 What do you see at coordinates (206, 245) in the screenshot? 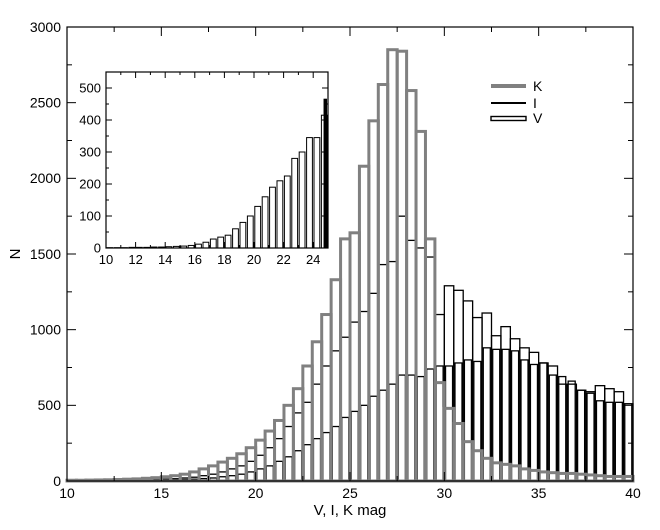
I see `bar-v-16.5` at bounding box center [206, 245].